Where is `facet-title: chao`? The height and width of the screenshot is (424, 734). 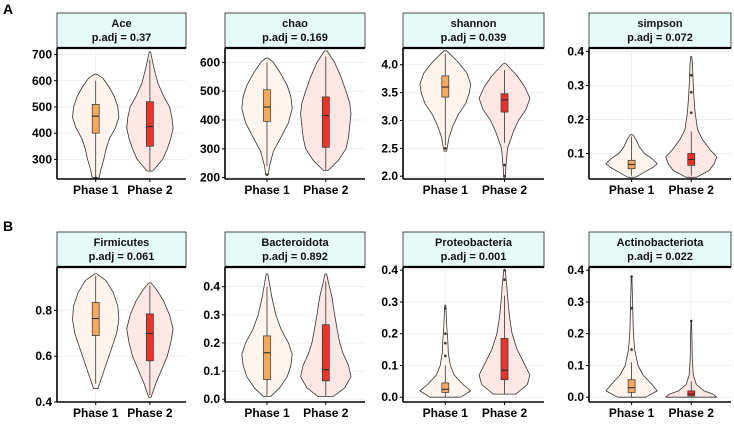 facet-title: chao is located at coordinates (295, 24).